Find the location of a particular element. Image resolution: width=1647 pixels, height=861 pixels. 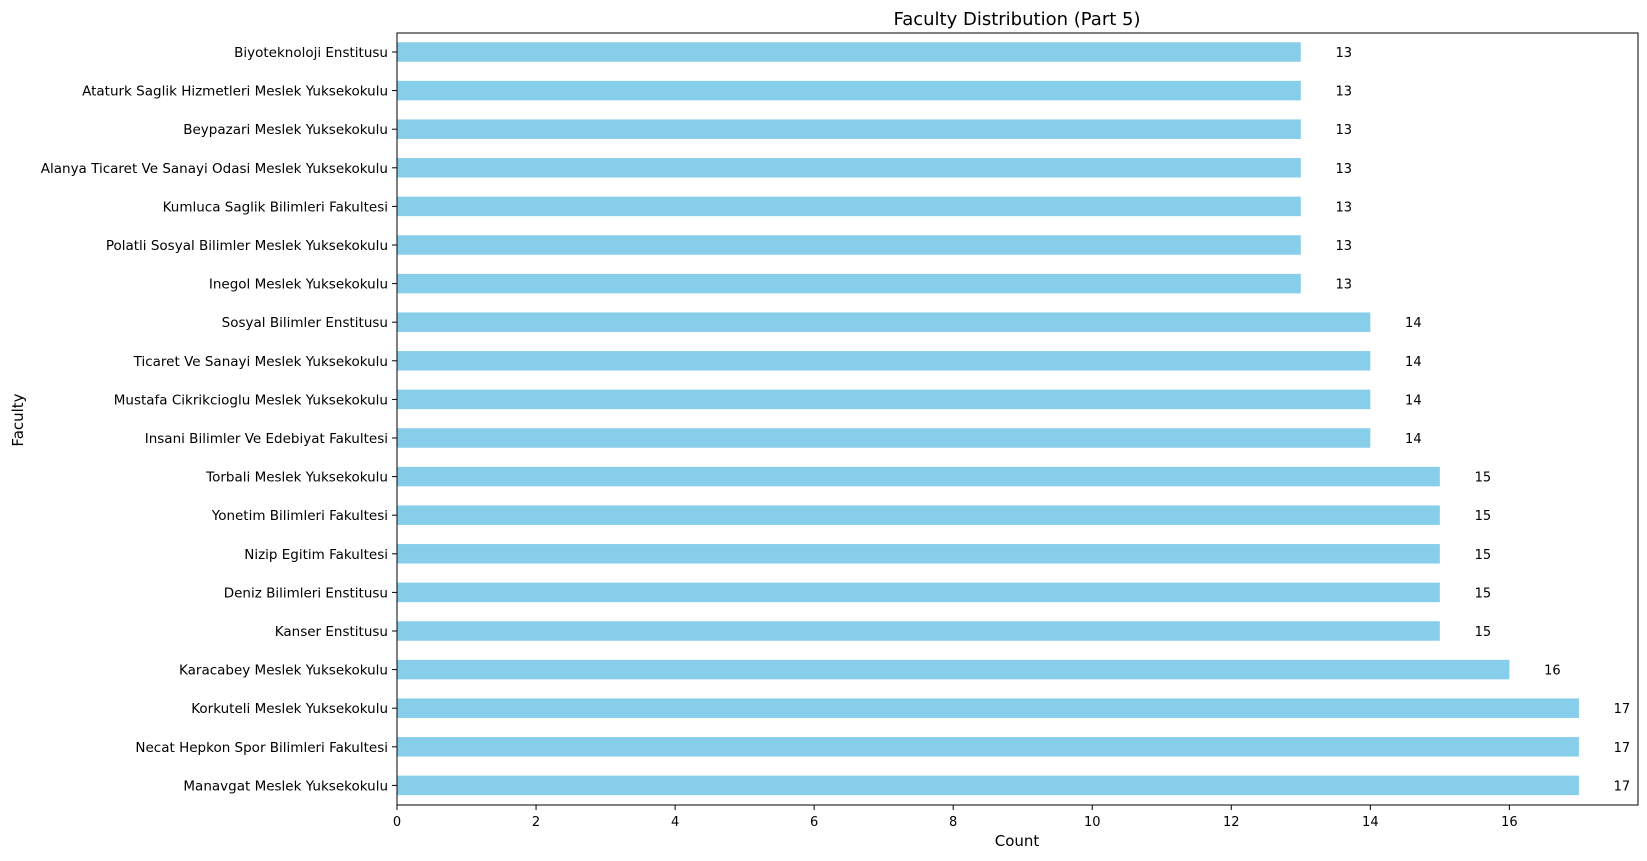

x-tick-label: 10 is located at coordinates (1092, 822).